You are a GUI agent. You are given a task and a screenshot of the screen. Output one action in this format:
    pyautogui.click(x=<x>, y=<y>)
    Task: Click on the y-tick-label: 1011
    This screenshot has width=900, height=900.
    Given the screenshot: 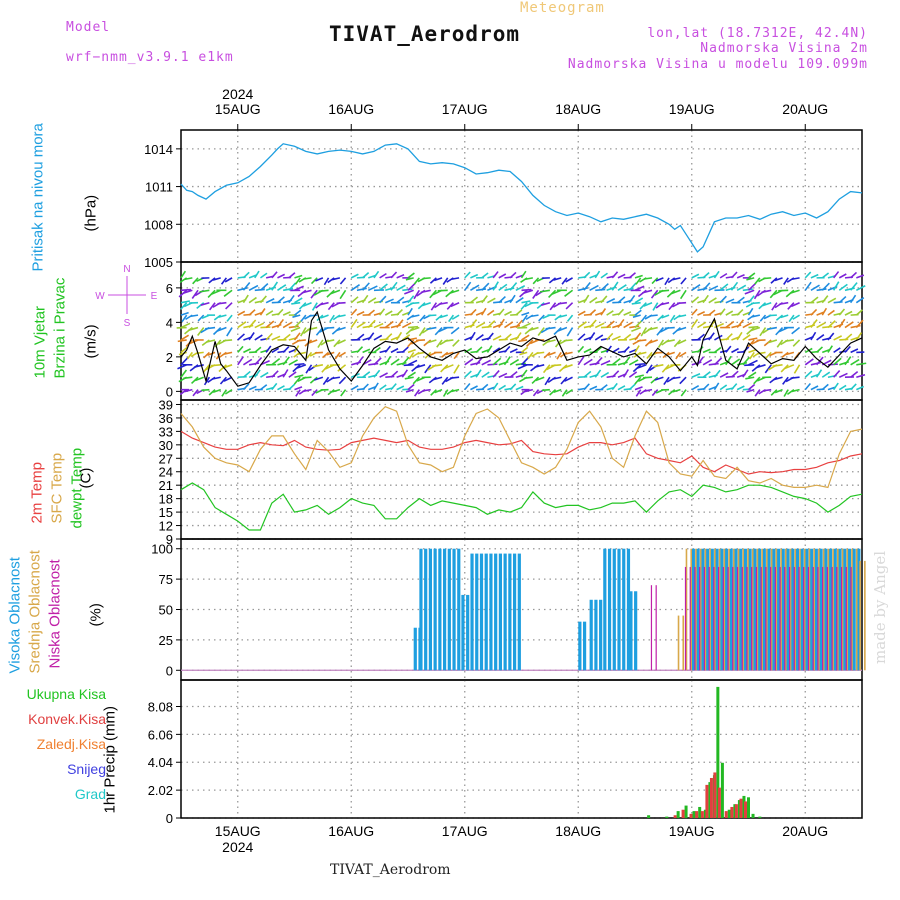 What is the action you would take?
    pyautogui.click(x=159, y=187)
    